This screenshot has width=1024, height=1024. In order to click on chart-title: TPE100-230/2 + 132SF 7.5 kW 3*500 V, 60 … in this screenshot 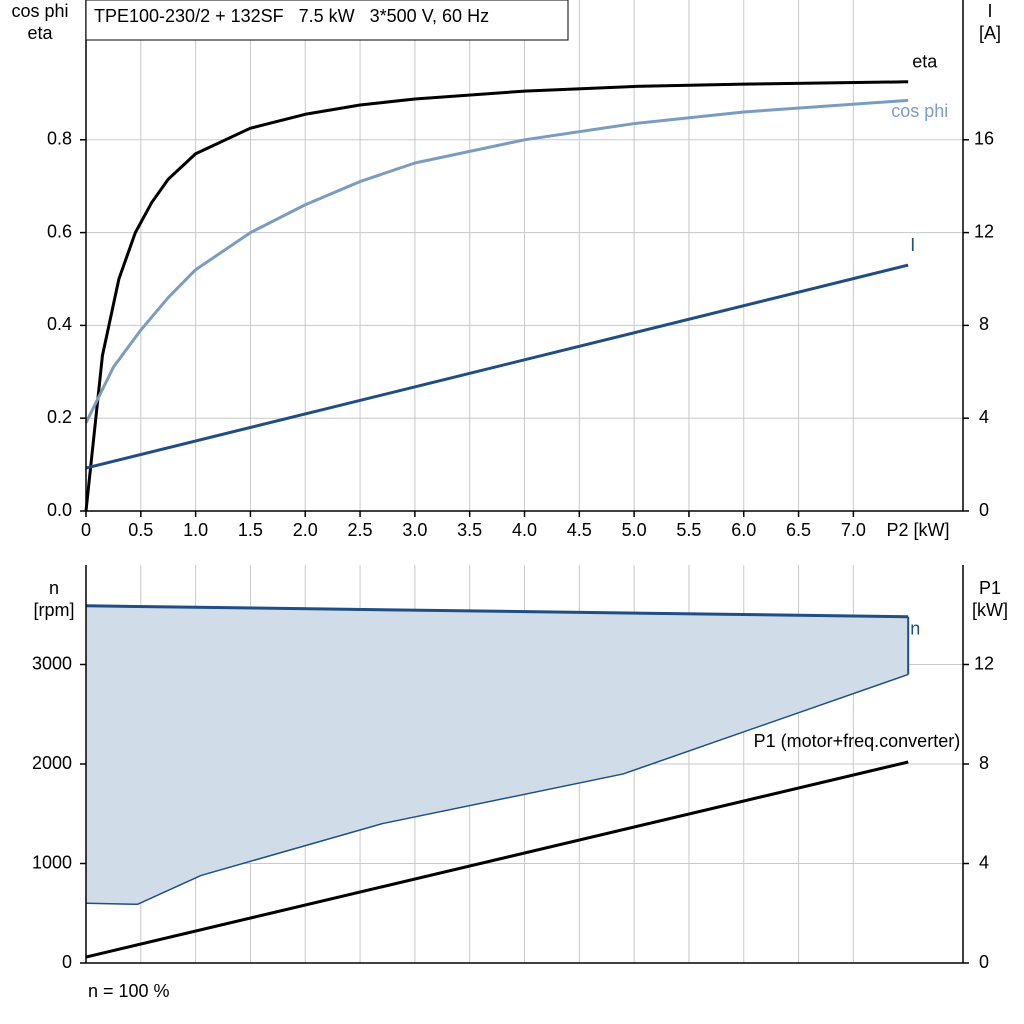, I will do `click(291, 16)`.